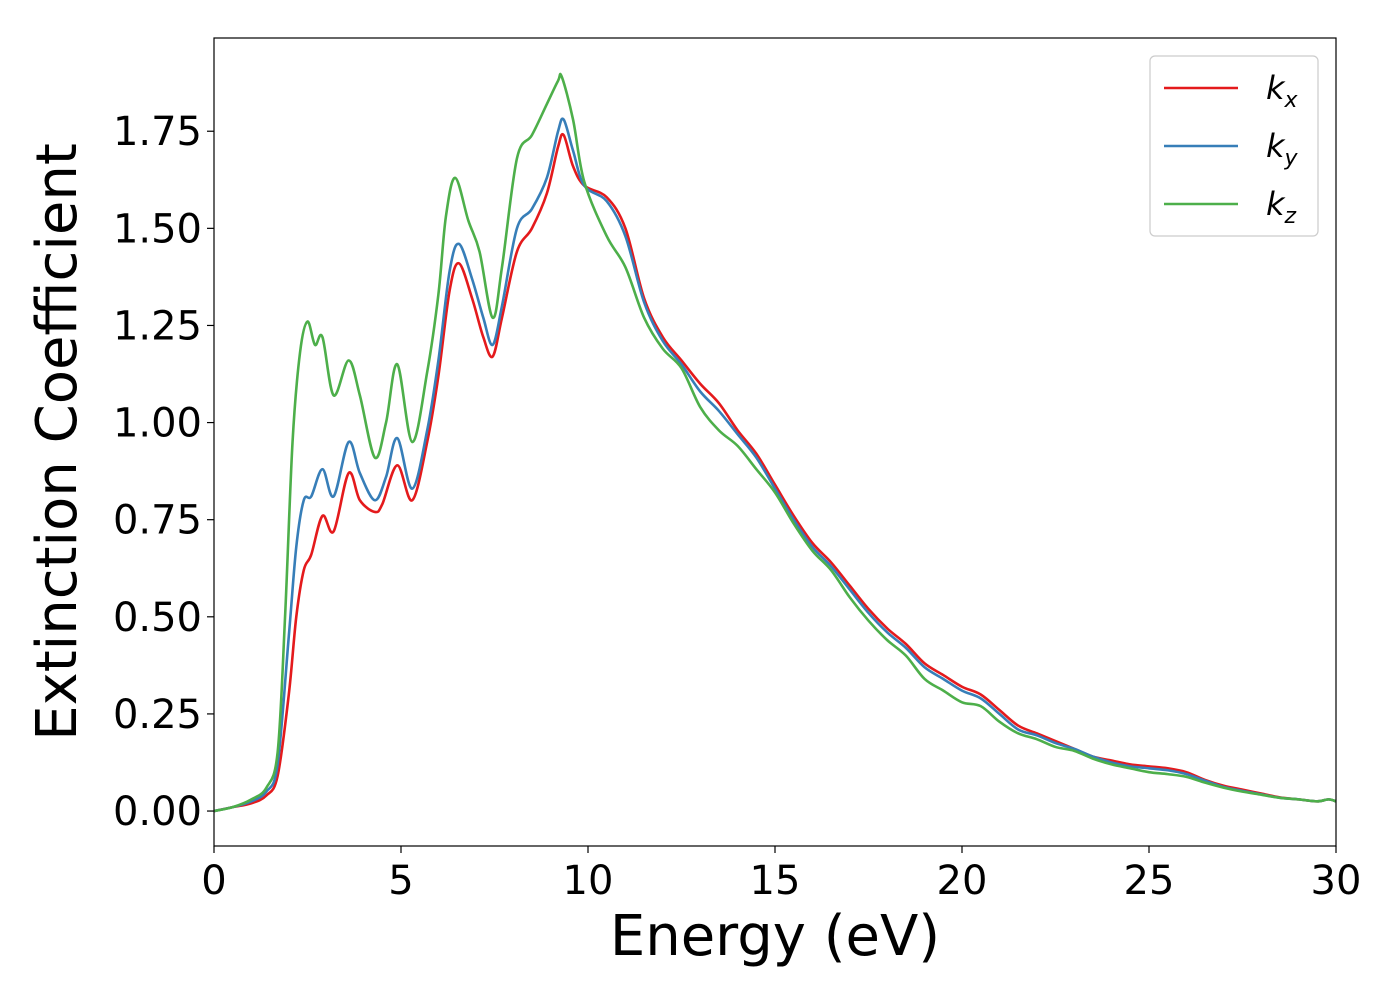  What do you see at coordinates (157, 618) in the screenshot?
I see `y-tick-label: 0.50` at bounding box center [157, 618].